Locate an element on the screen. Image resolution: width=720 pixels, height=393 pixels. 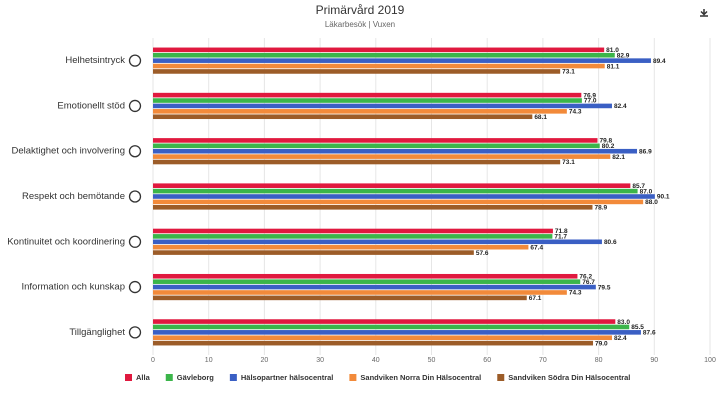
value-label: 81.1 is located at coordinates (613, 66).